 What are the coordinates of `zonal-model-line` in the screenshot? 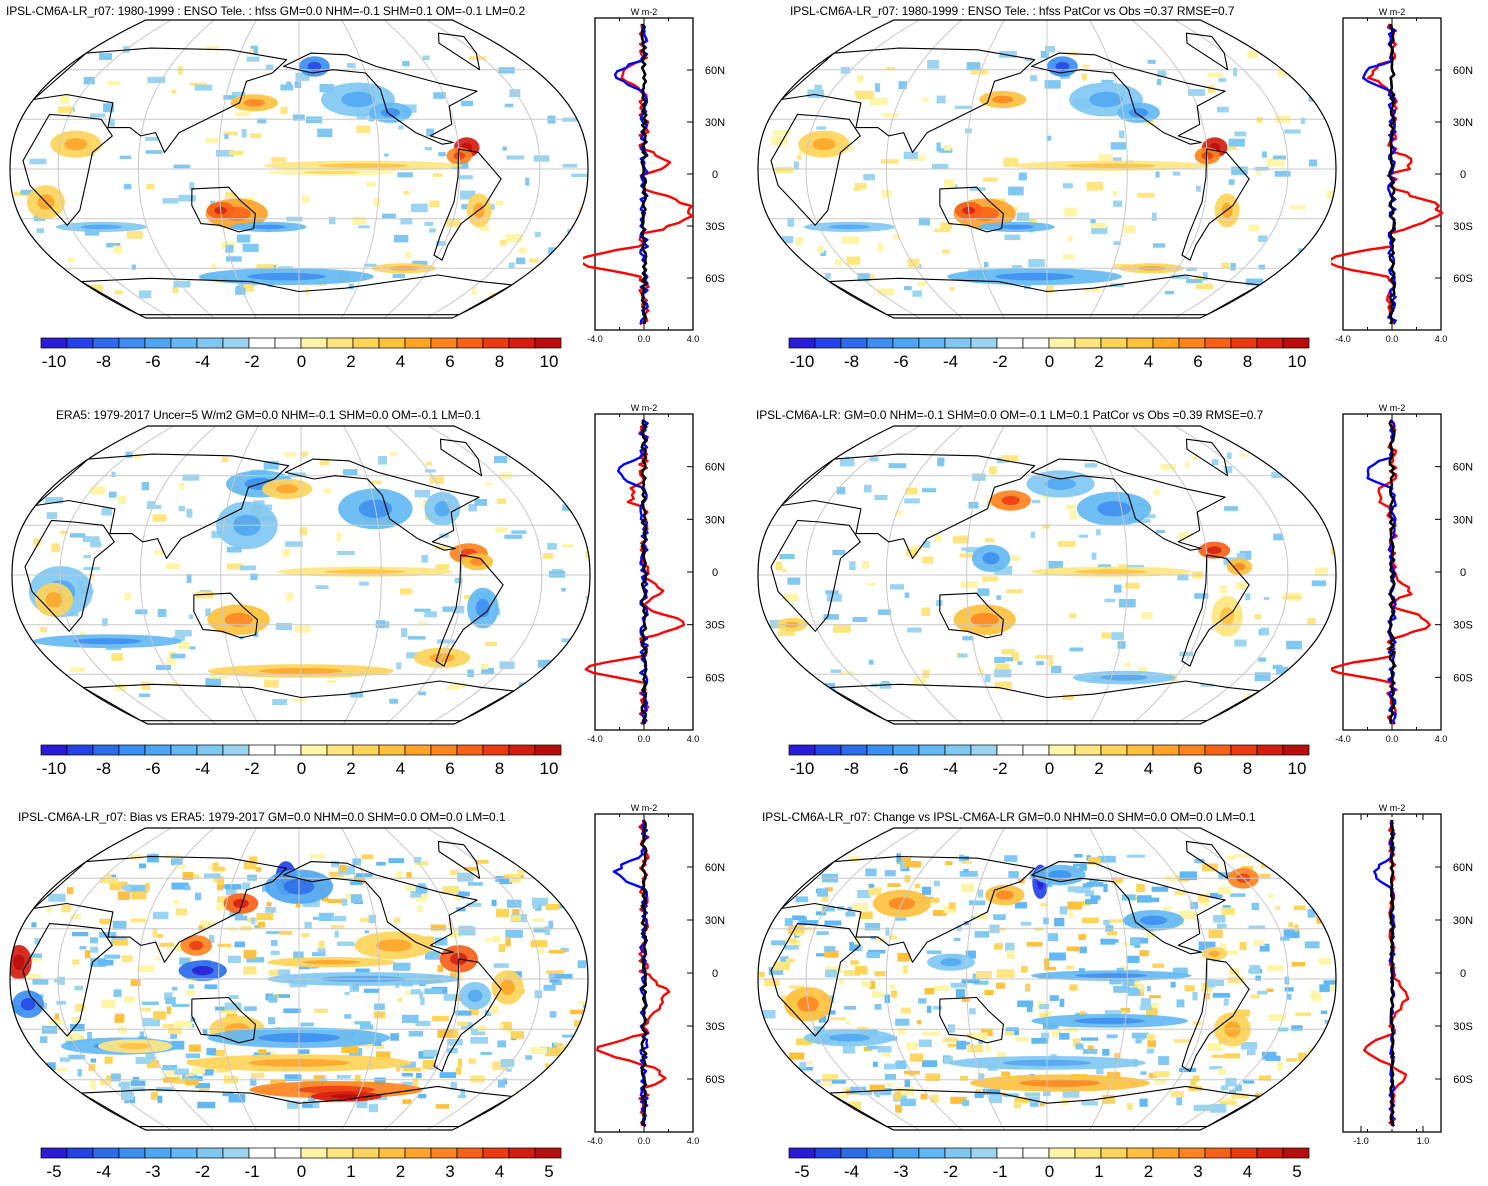 It's located at (1387, 174).